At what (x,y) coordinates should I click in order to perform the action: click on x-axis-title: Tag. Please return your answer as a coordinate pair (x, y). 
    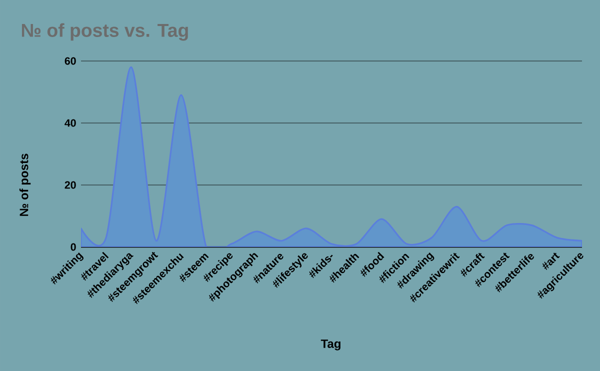
    Looking at the image, I should click on (330, 345).